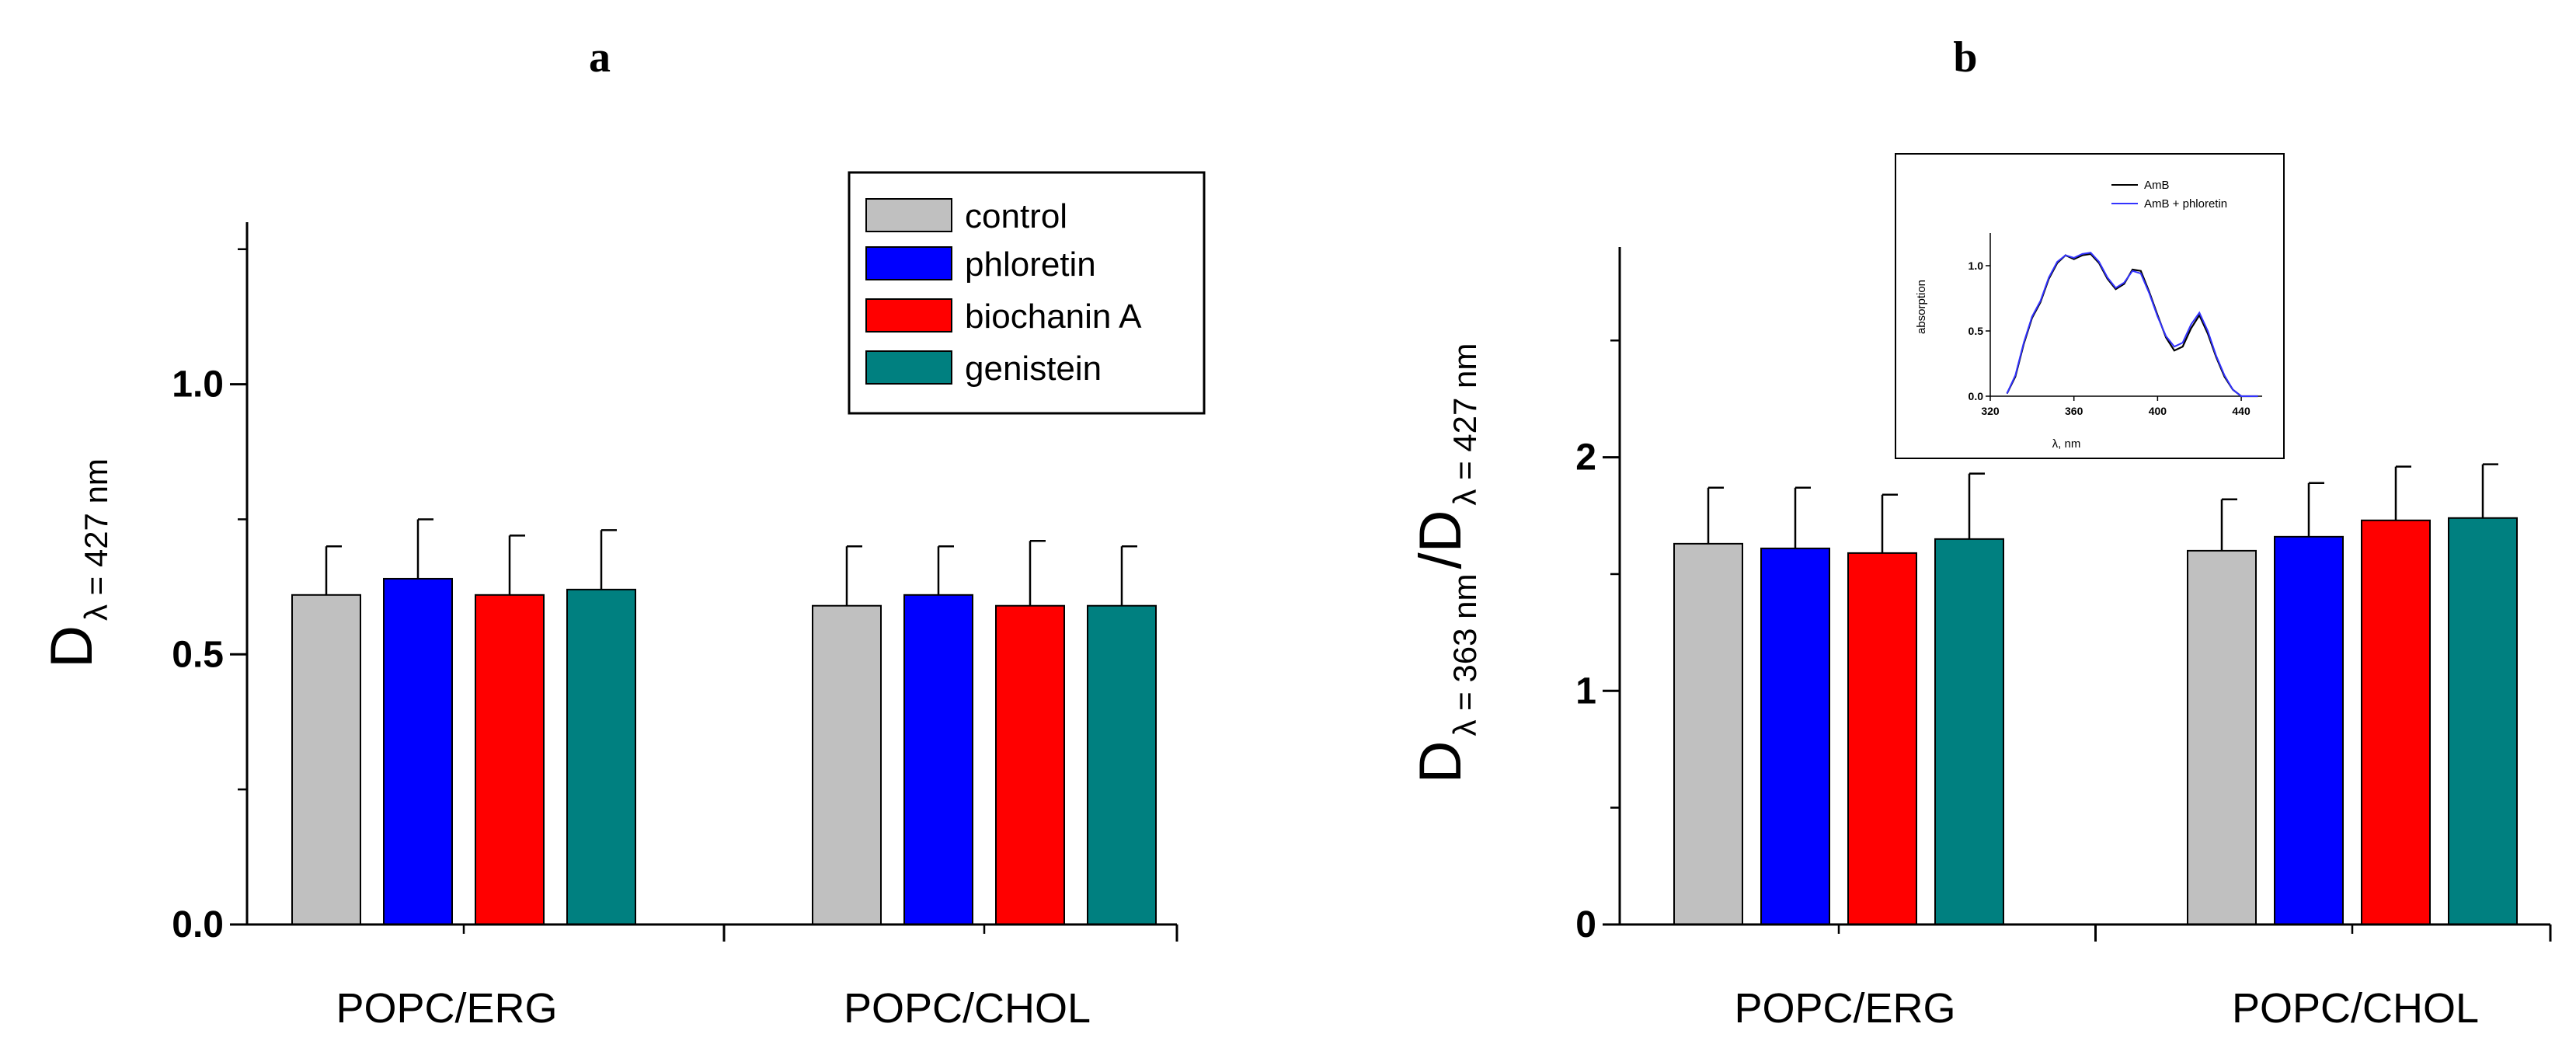  Describe the element at coordinates (72, 647) in the screenshot. I see `ylabel-a-main: D` at that location.